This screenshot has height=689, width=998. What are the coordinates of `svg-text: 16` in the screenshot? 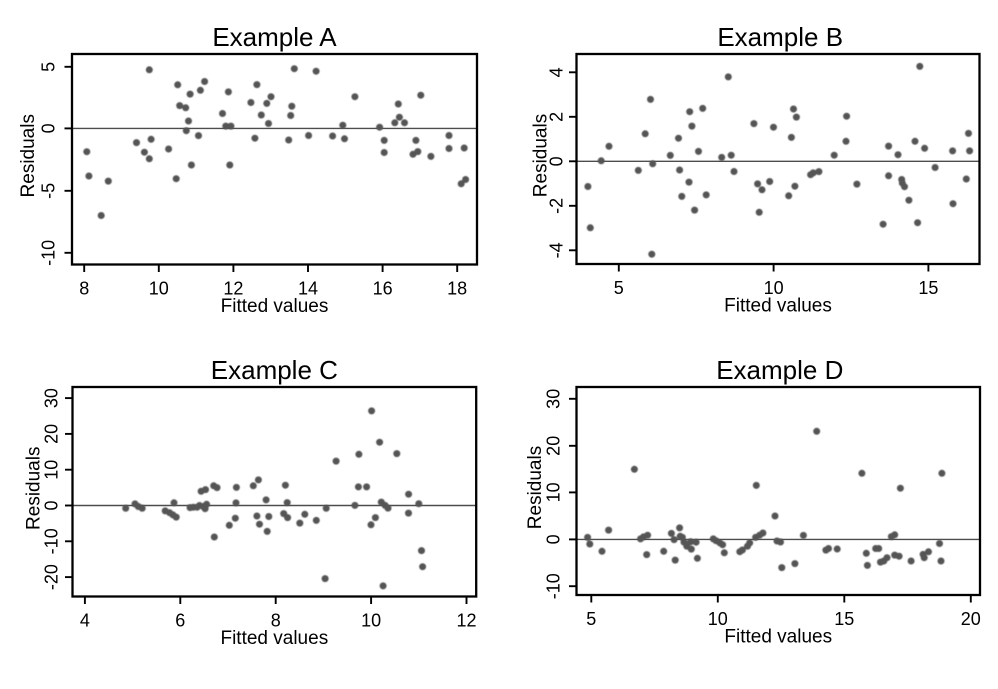 It's located at (383, 289).